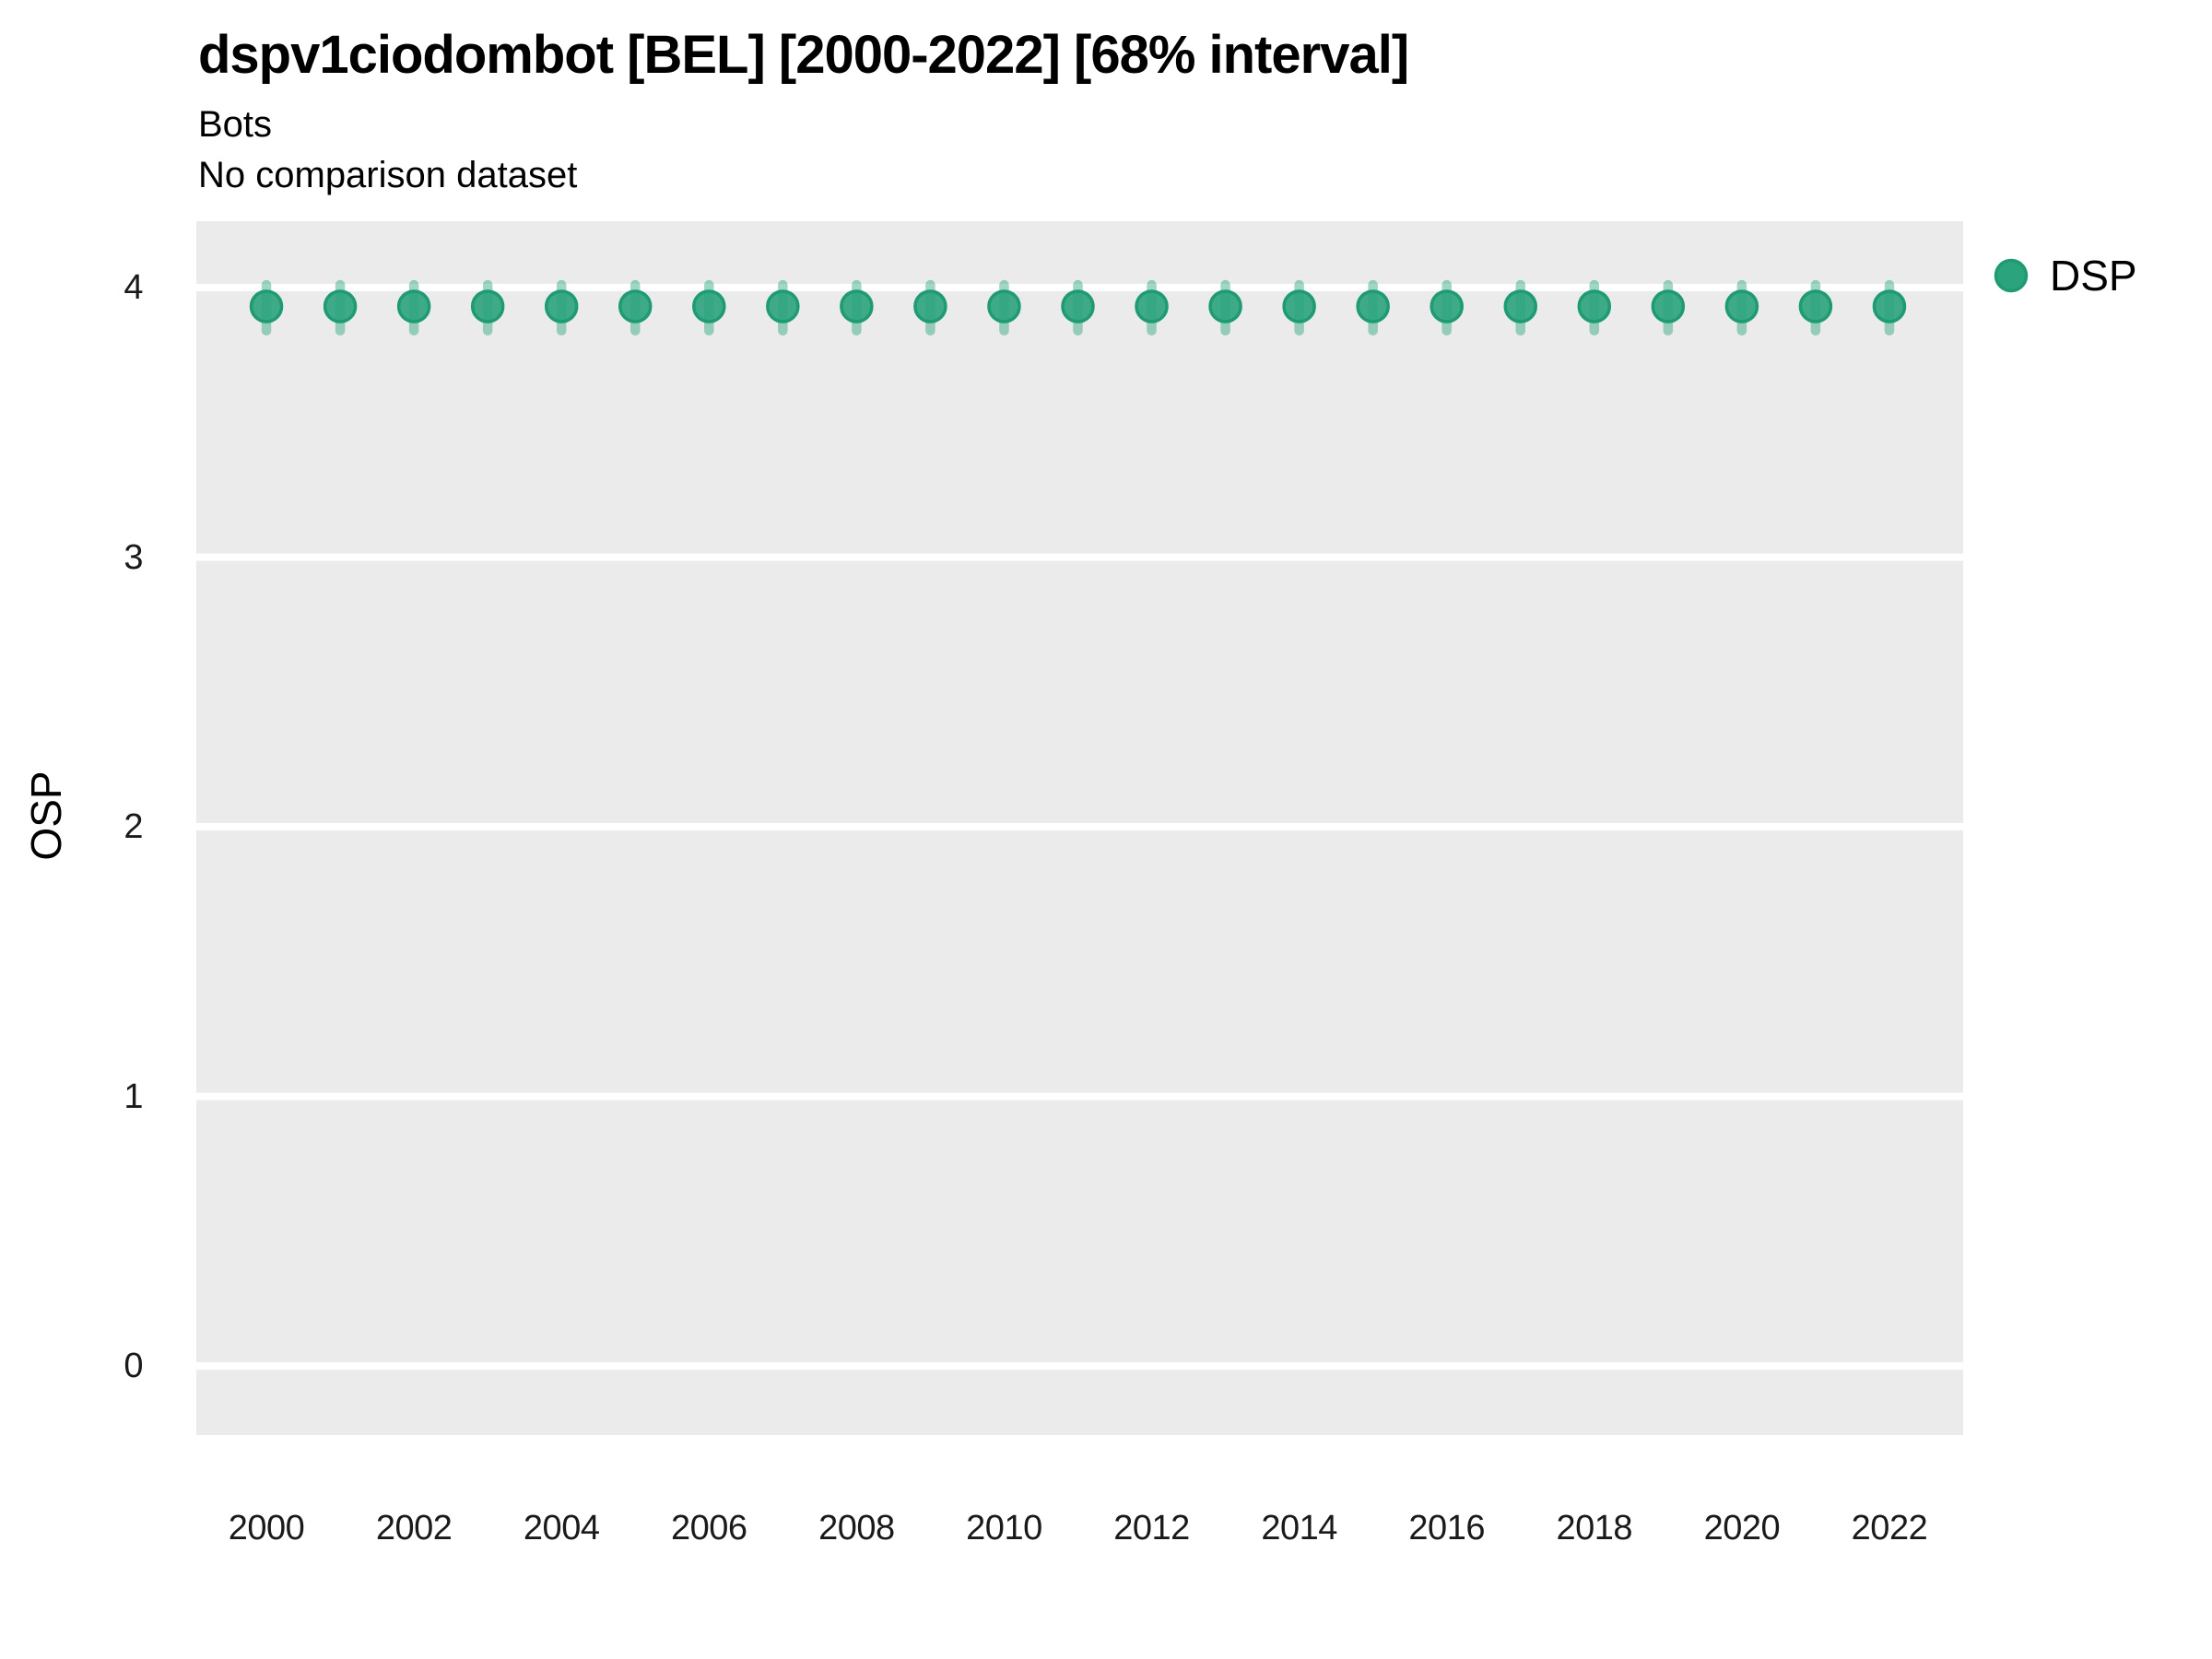 This screenshot has height=1659, width=2212. Describe the element at coordinates (1889, 306) in the screenshot. I see `data-point-2022` at that location.